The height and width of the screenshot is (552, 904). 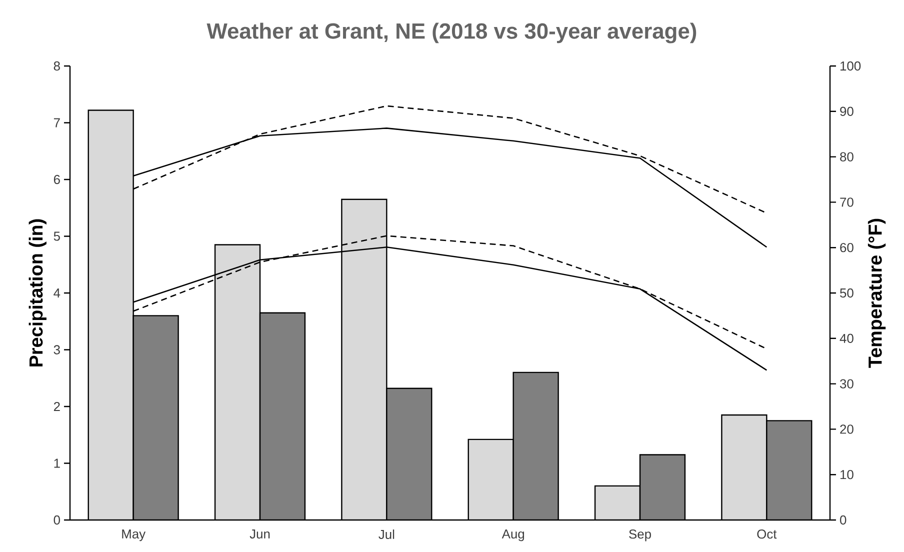 What do you see at coordinates (134, 536) in the screenshot?
I see `x-tick-label: May` at bounding box center [134, 536].